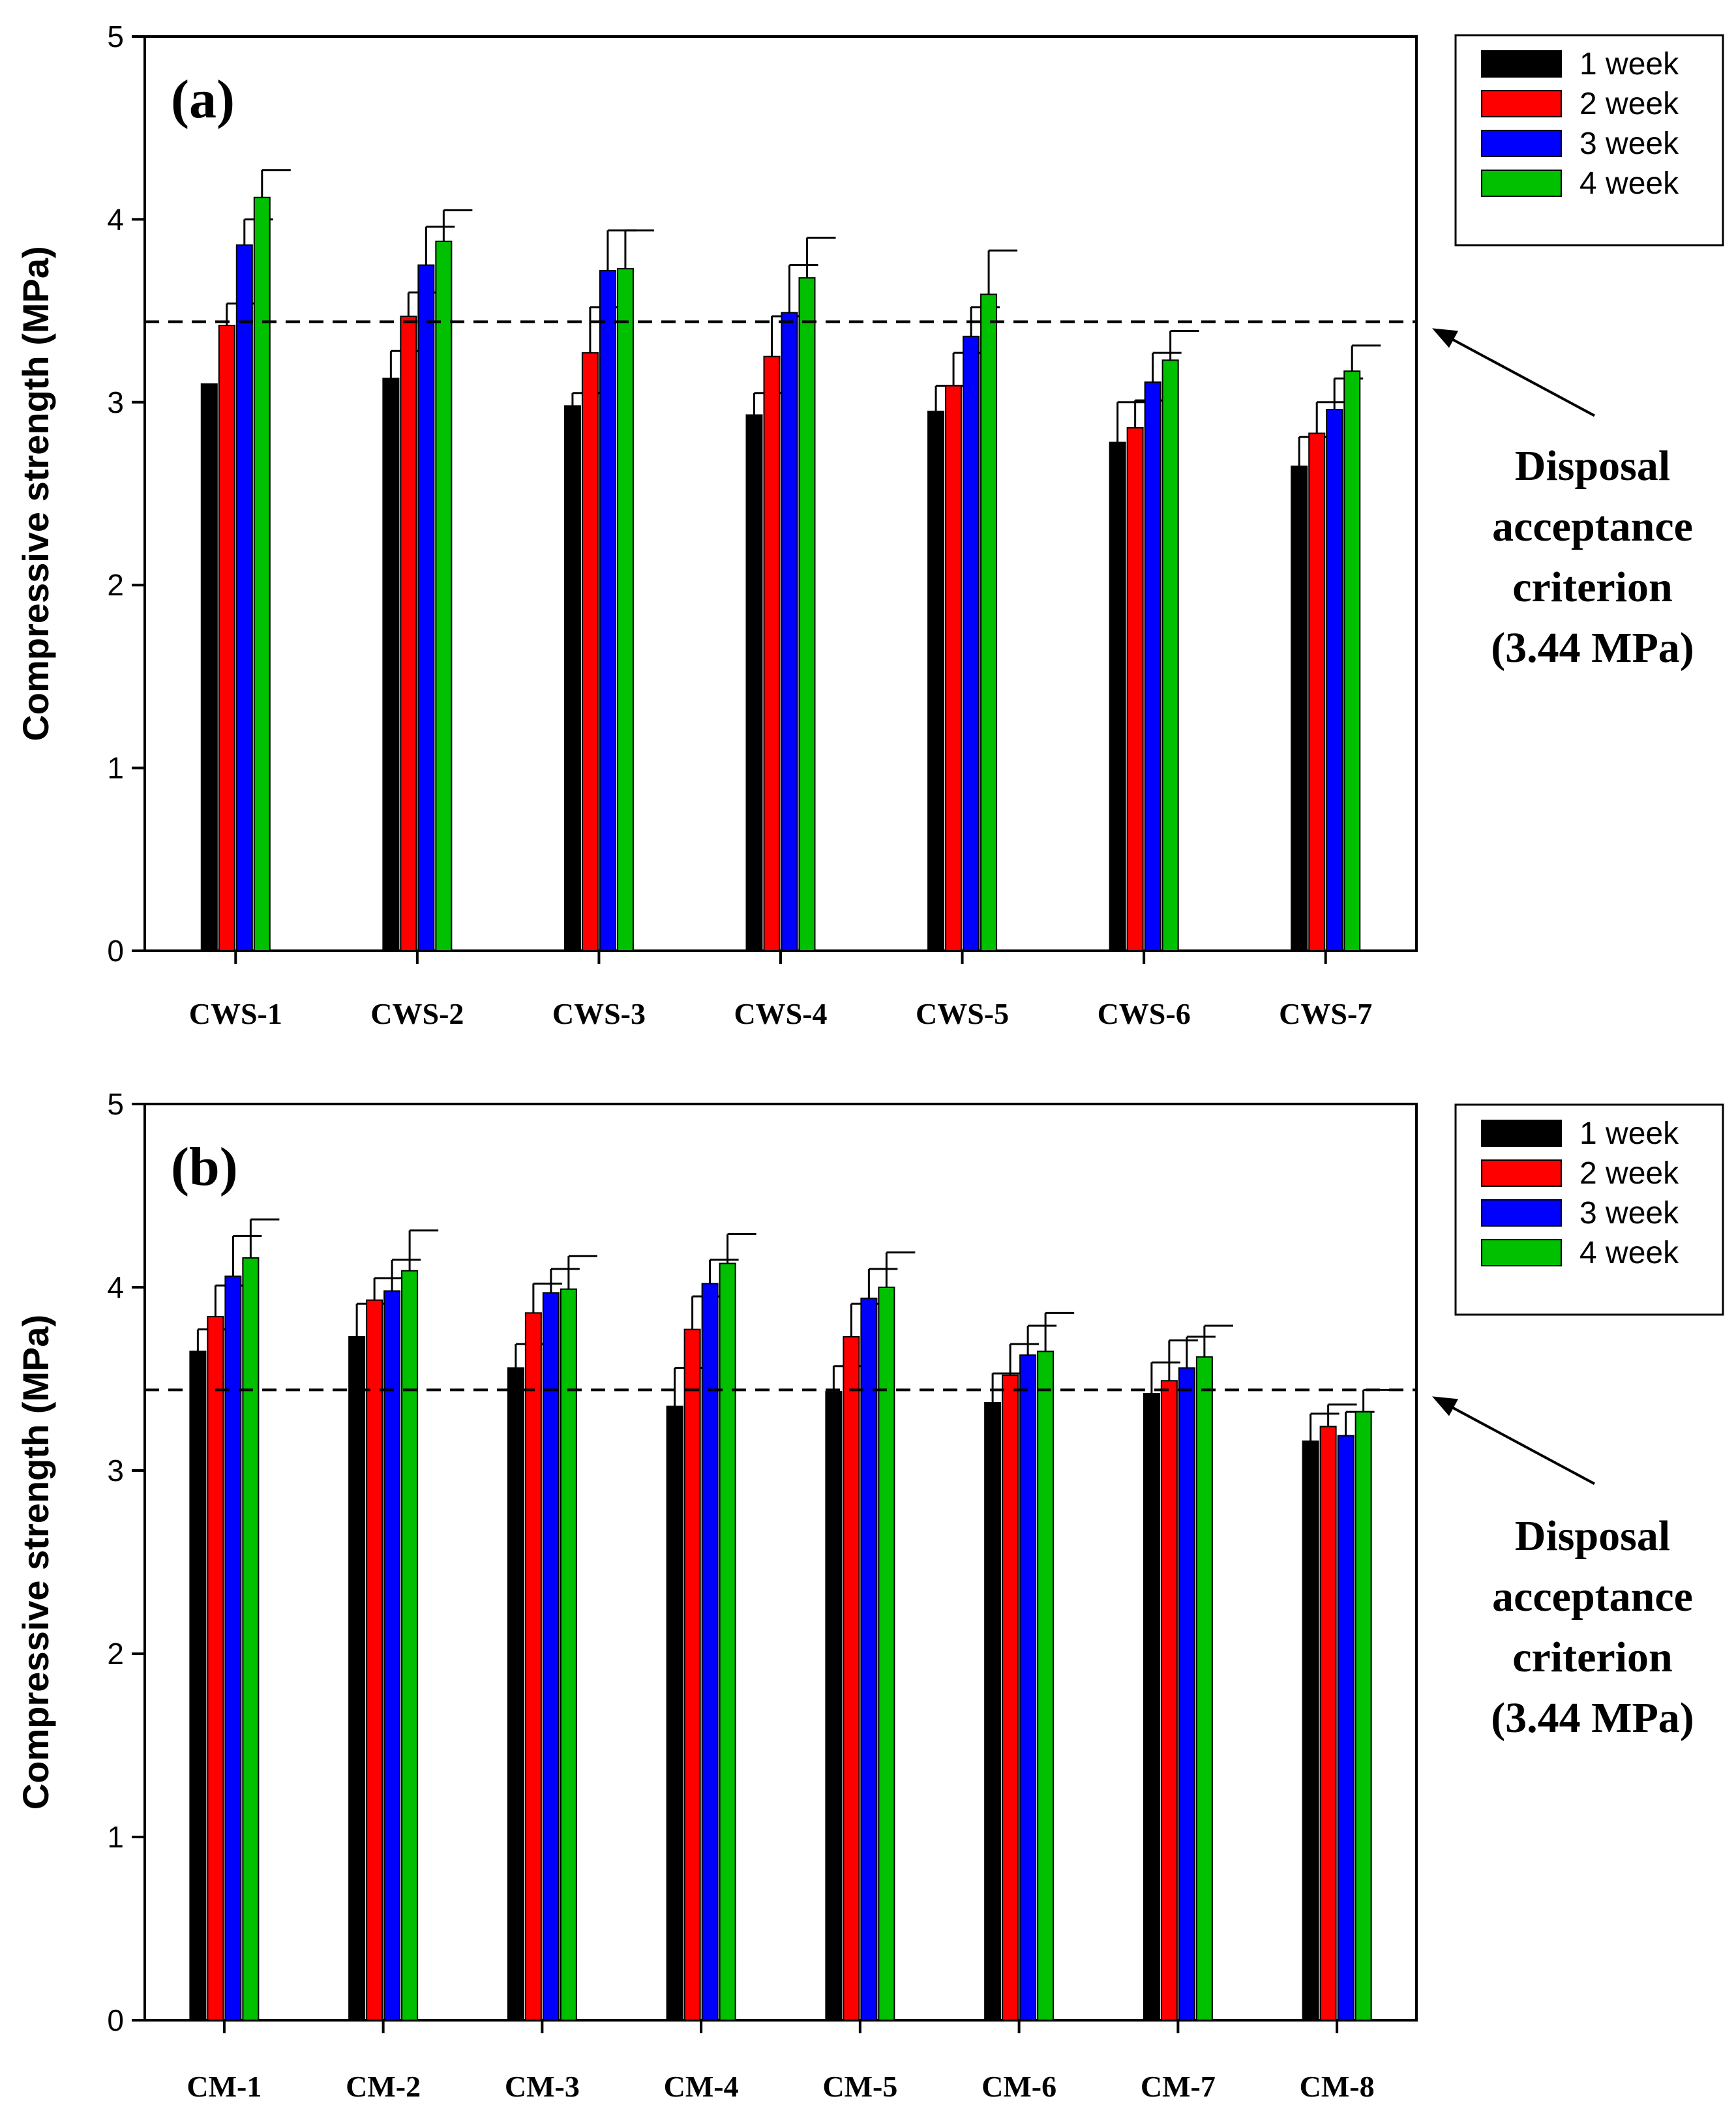 This screenshot has width=1736, height=2120. What do you see at coordinates (542, 2086) in the screenshot?
I see `category-label: CM-3` at bounding box center [542, 2086].